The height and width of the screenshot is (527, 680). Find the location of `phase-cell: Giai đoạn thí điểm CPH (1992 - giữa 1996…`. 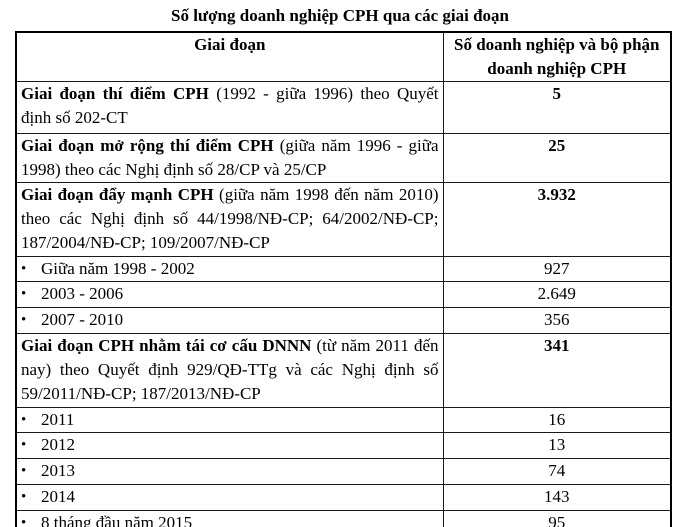

phase-cell: Giai đoạn thí điểm CPH (1992 - giữa 1996… is located at coordinates (229, 107).